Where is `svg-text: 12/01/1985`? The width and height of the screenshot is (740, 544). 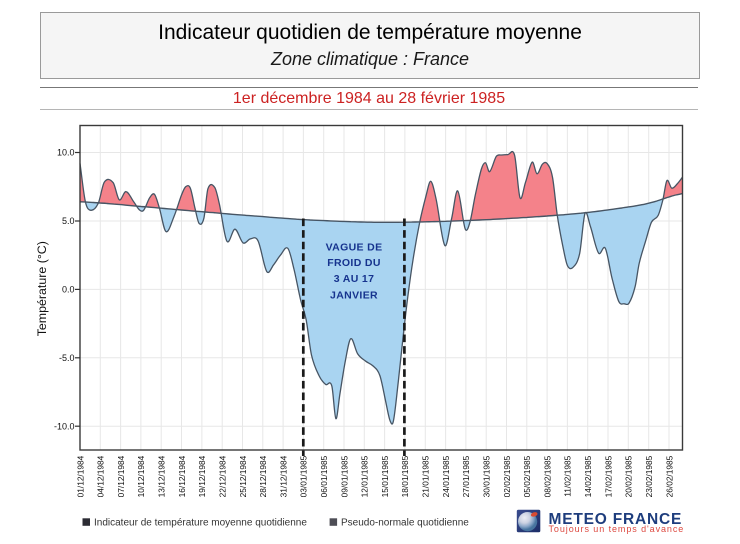
svg-text: 12/01/1985 is located at coordinates (365, 476).